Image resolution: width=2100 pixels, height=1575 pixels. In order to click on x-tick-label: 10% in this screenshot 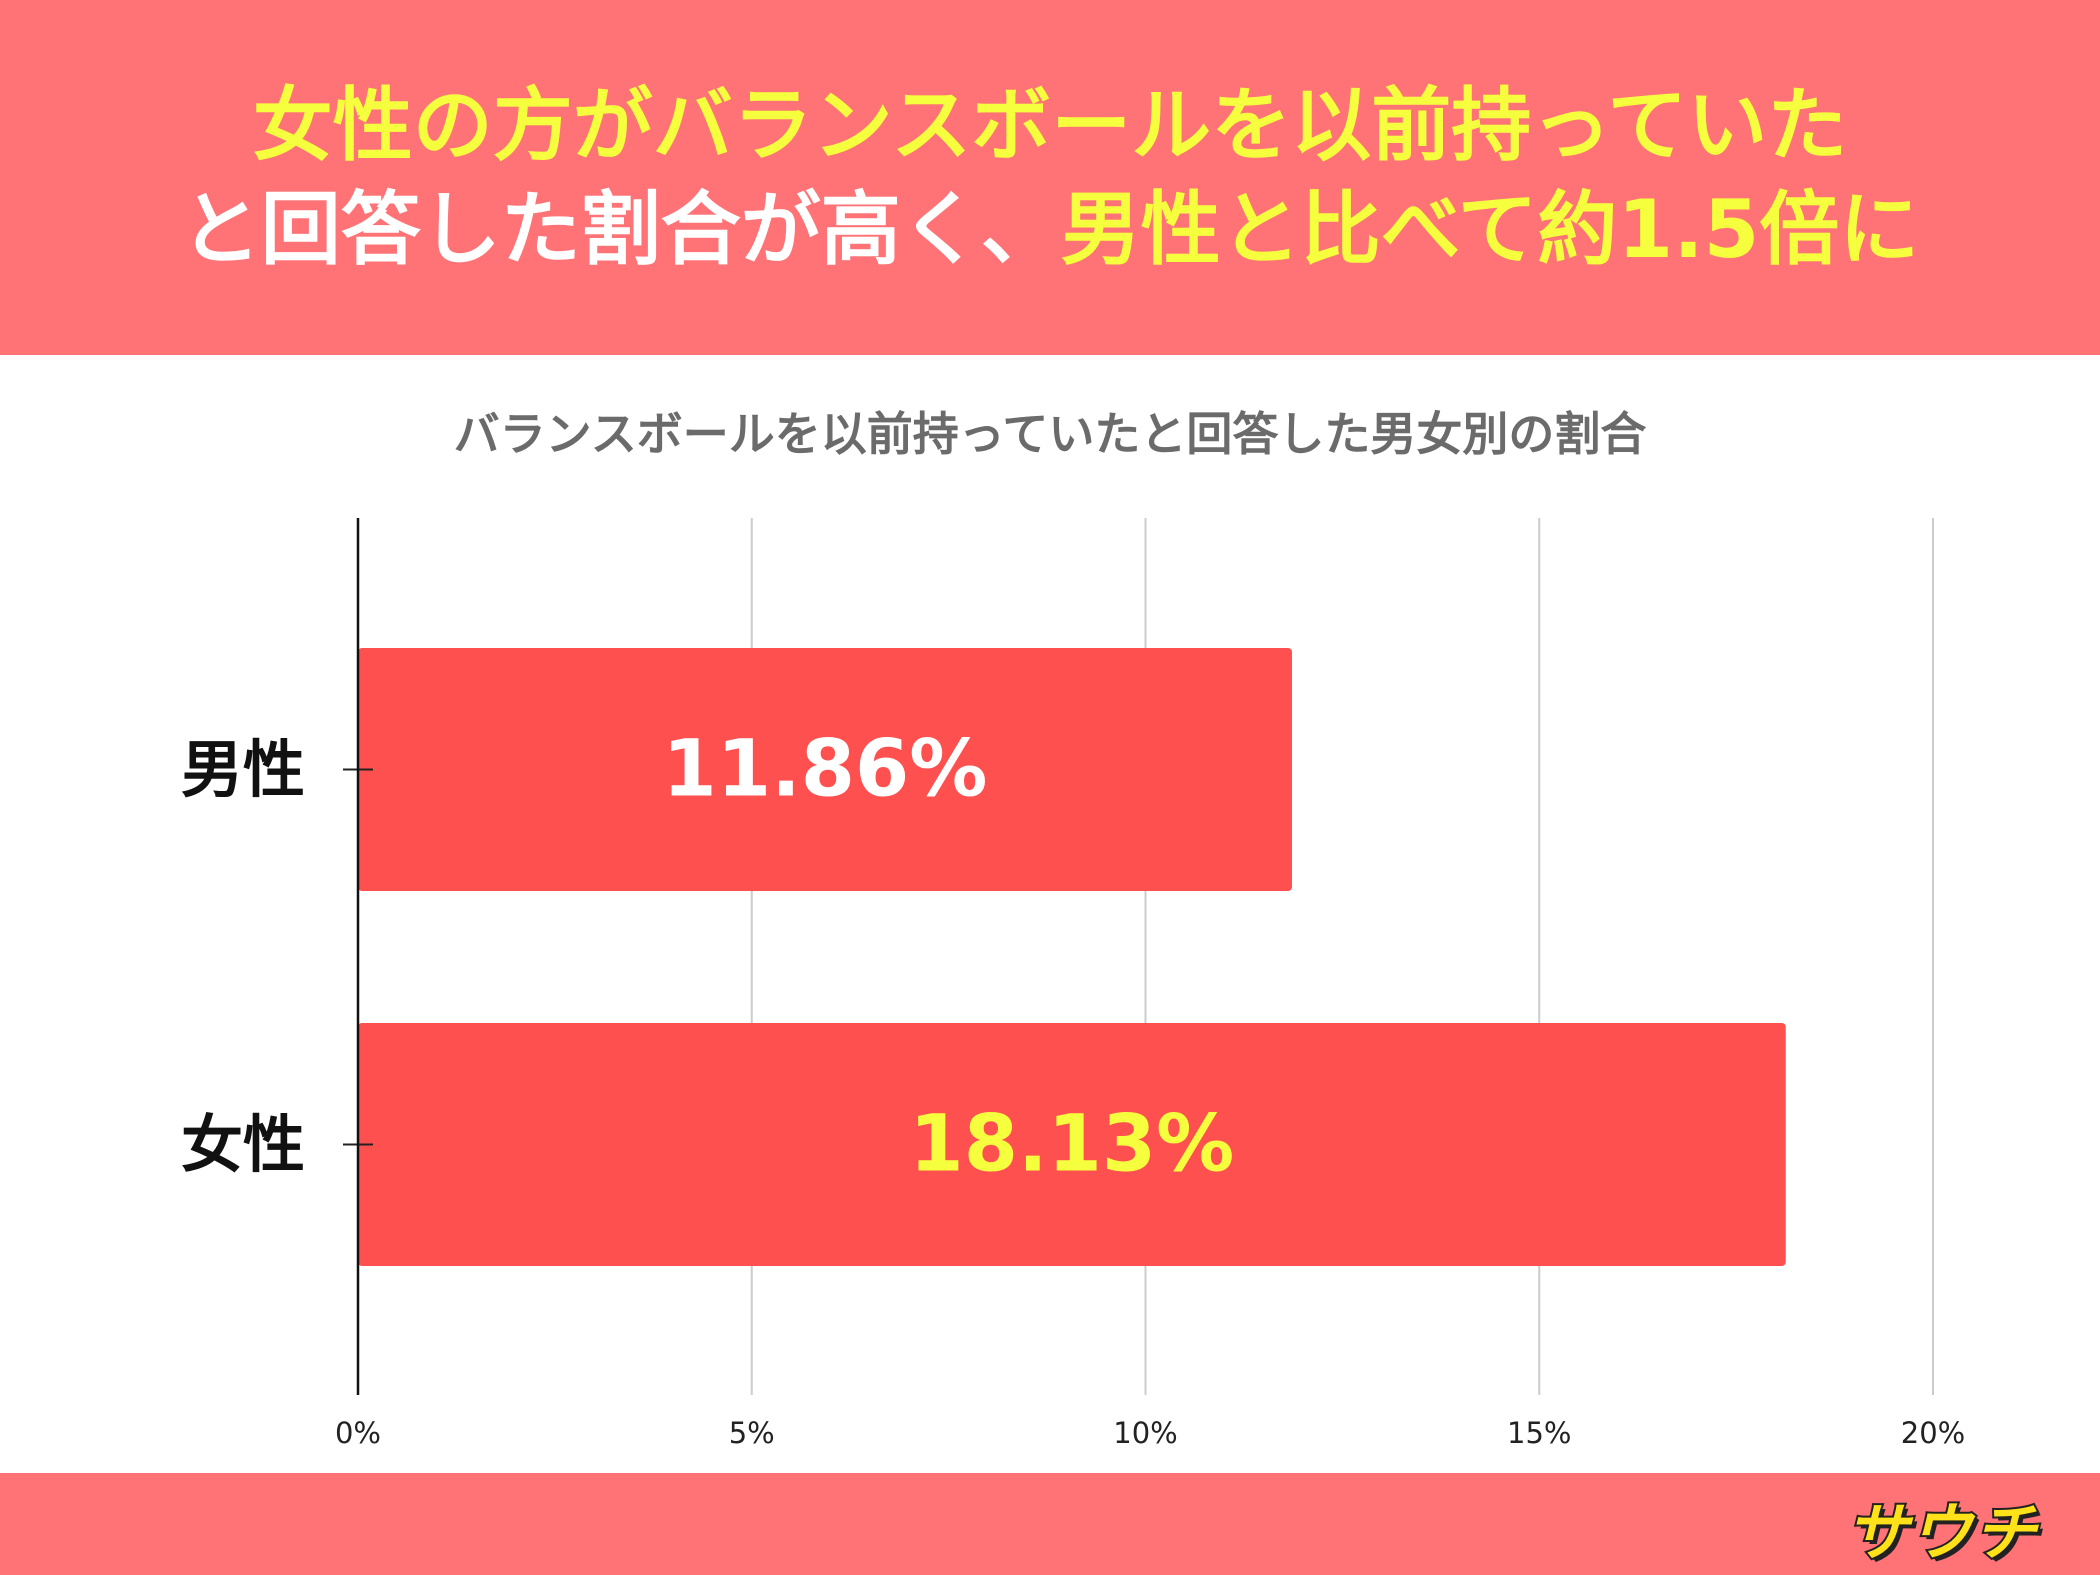, I will do `click(1145, 1433)`.